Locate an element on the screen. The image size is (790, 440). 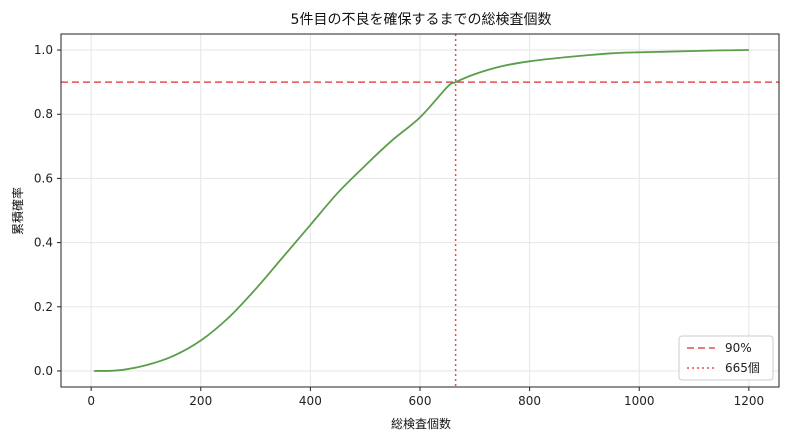
x-tick-label: 400 is located at coordinates (310, 401).